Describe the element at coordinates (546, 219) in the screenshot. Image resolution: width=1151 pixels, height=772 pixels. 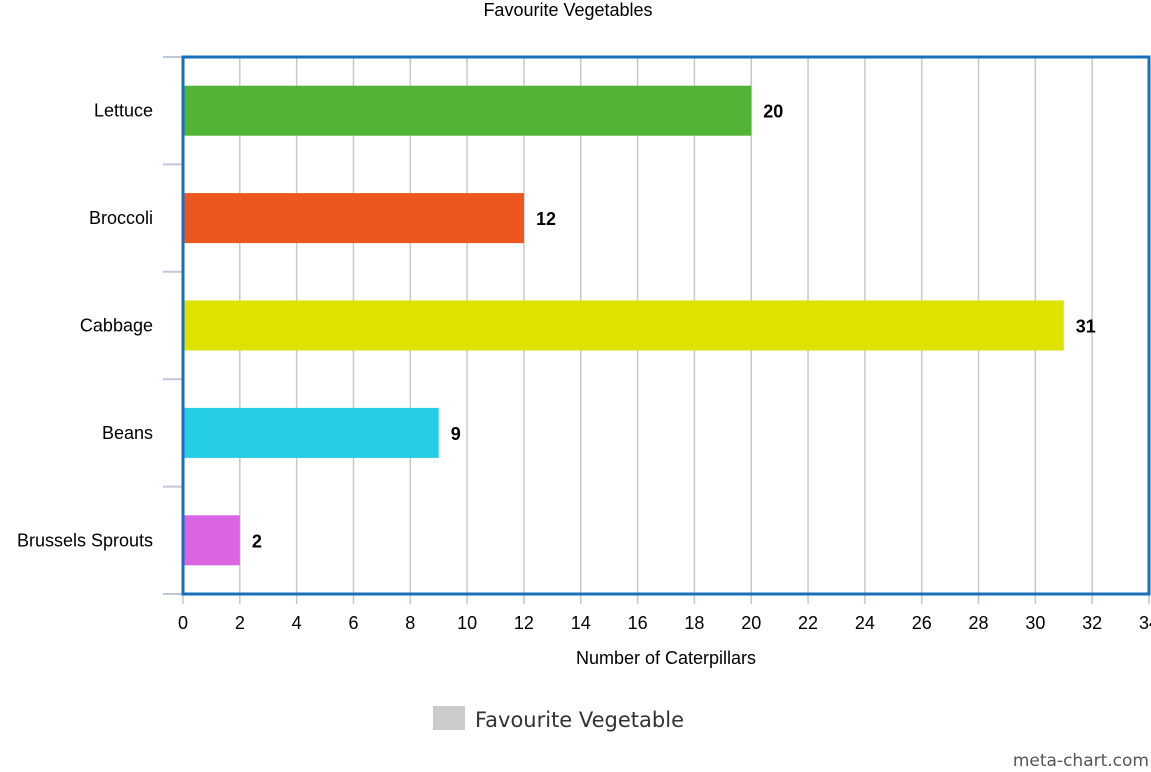
I see `data-label: 12` at that location.